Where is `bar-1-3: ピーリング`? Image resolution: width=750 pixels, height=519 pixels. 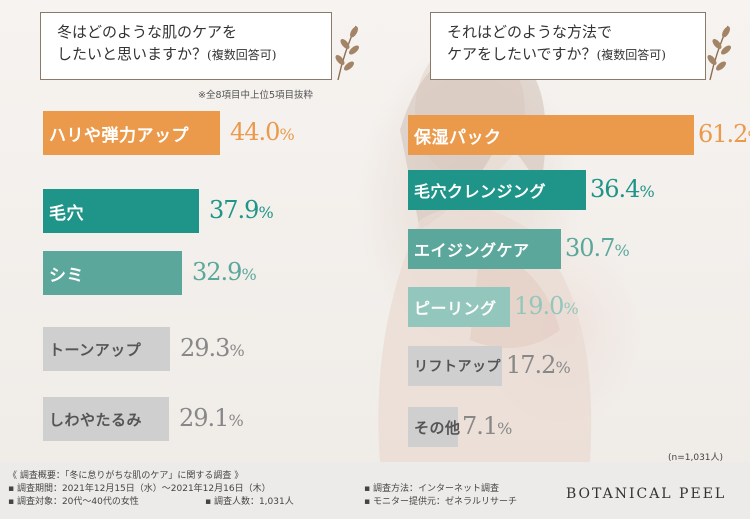
bar-1-3: ピーリング is located at coordinates (459, 307).